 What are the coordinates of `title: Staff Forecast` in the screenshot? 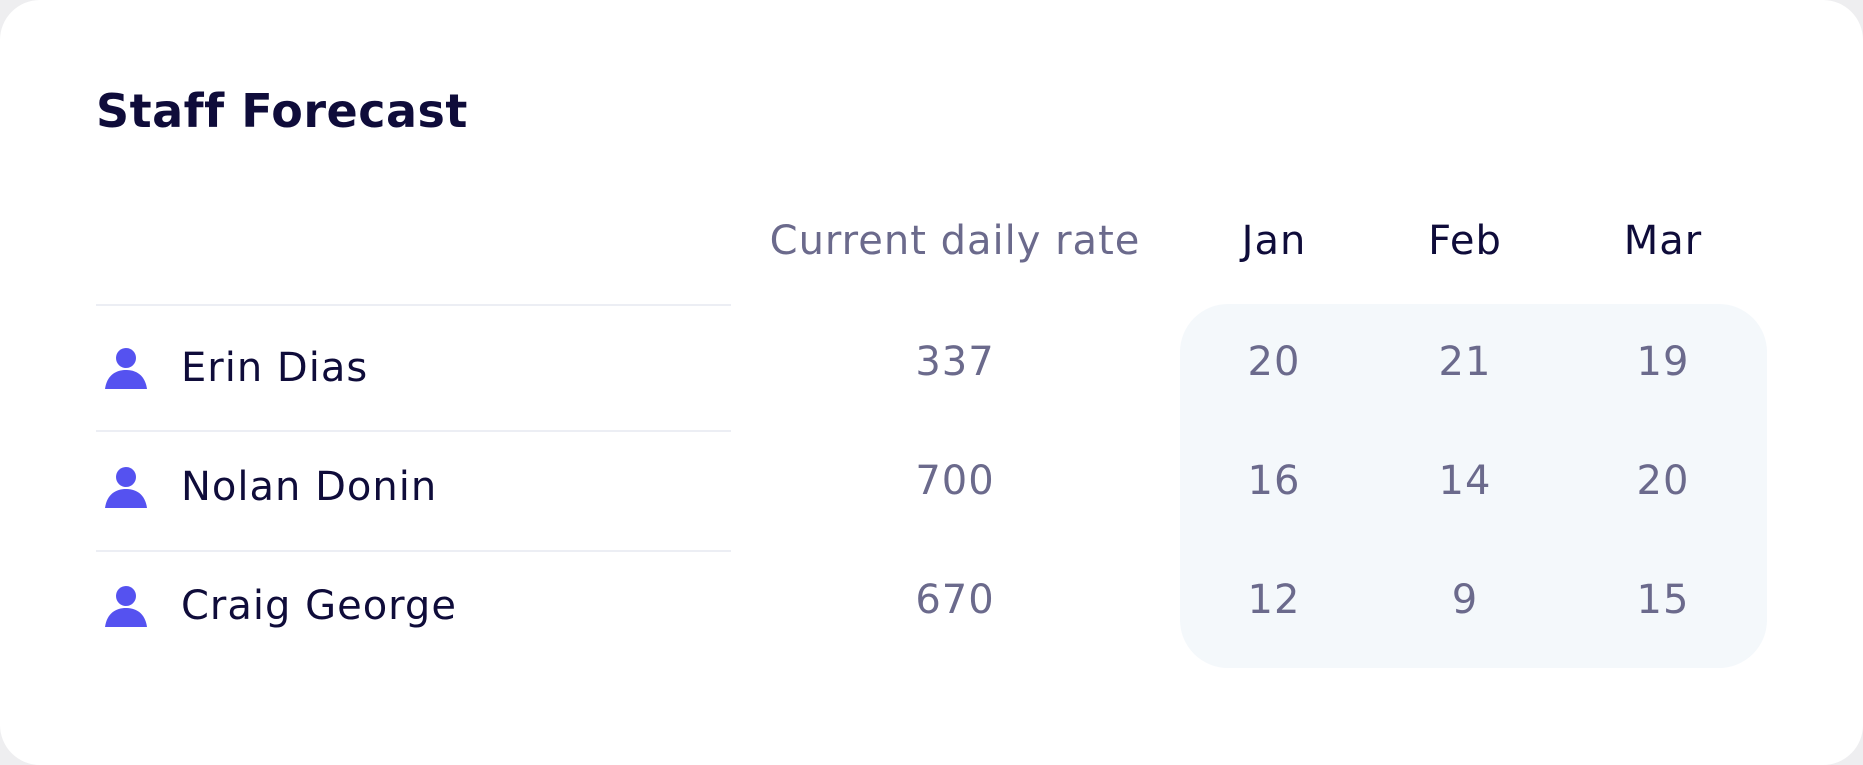 It's located at (282, 111).